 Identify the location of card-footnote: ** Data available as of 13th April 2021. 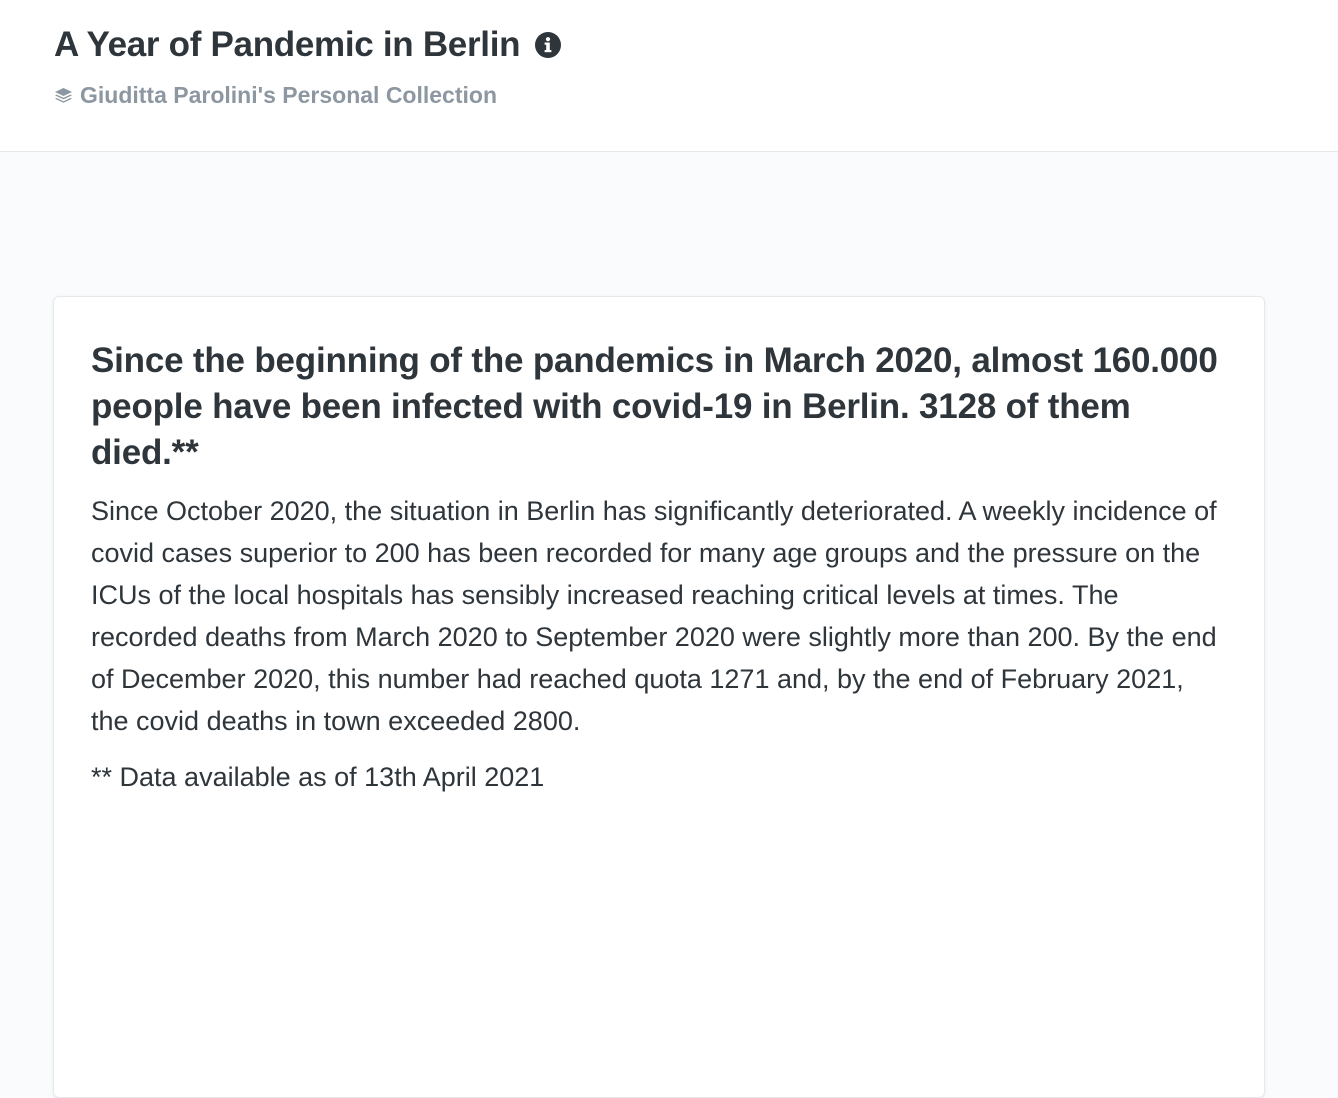
(318, 777).